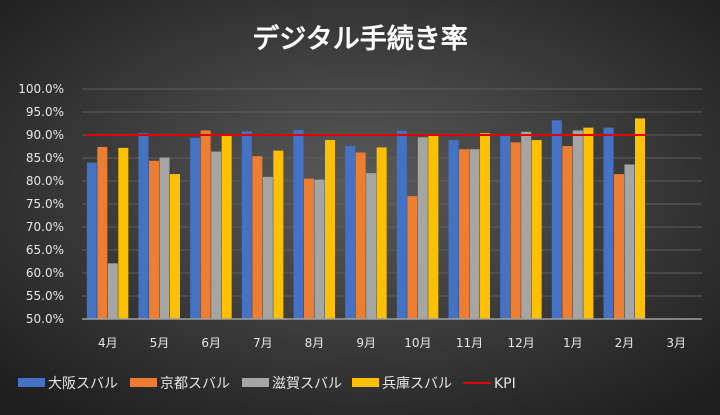  Describe the element at coordinates (45, 273) in the screenshot. I see `y-tick-label: 60.0%` at that location.